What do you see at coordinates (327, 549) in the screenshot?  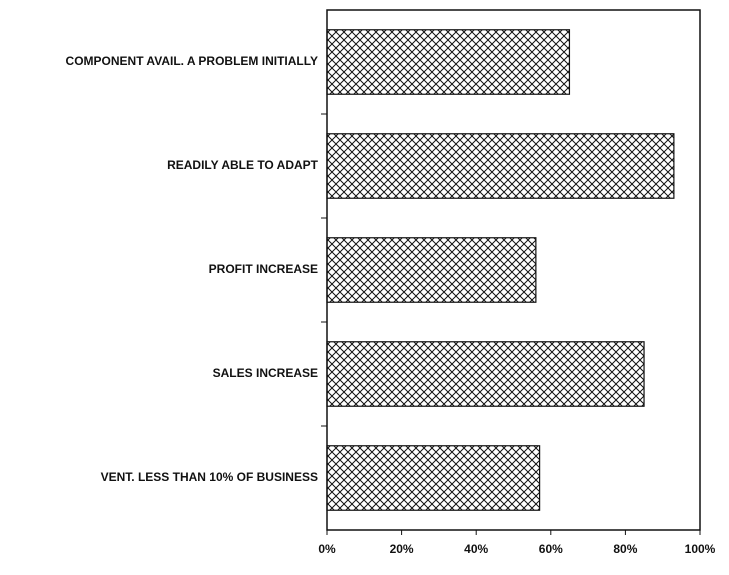 I see `x-tick-label: 0%` at bounding box center [327, 549].